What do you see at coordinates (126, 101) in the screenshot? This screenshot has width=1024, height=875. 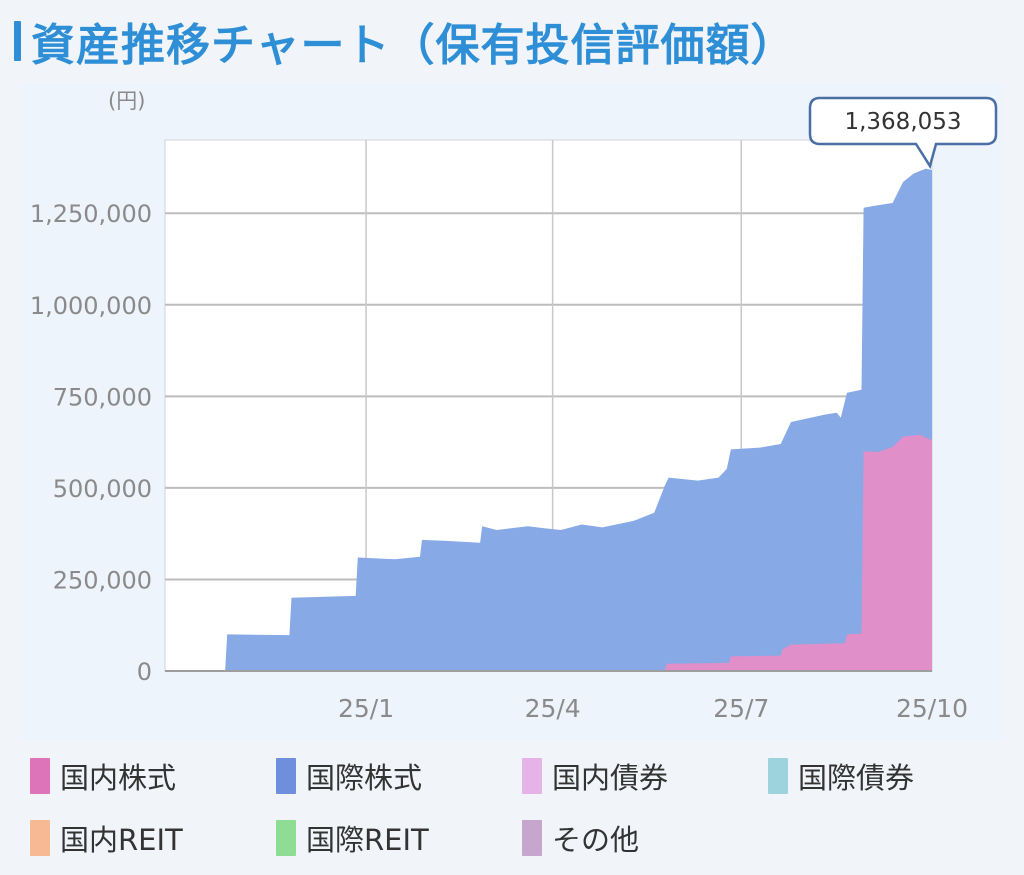 I see `y-unit-label: (円)` at bounding box center [126, 101].